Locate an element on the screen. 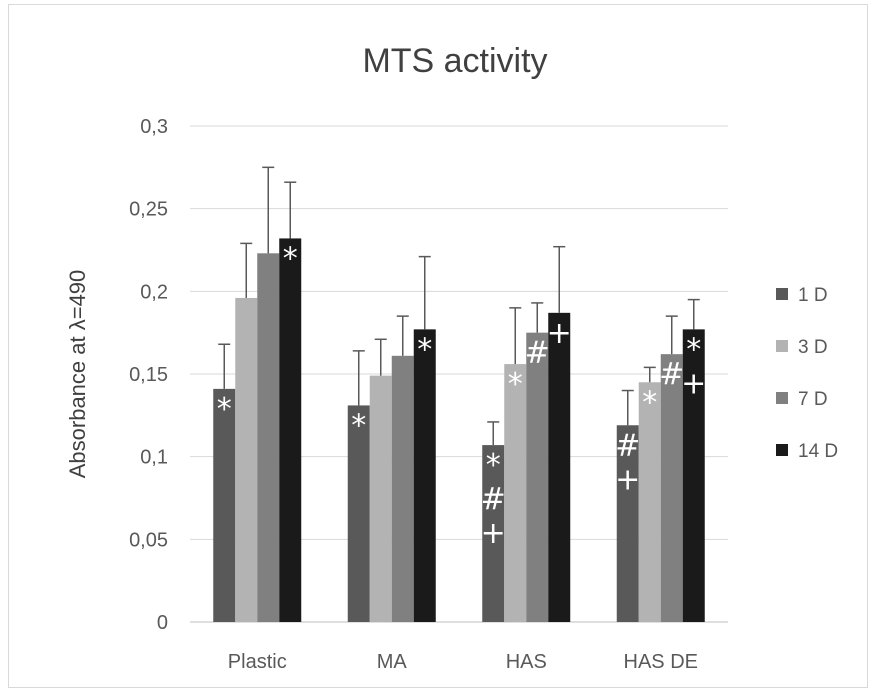  x-tick-label: HAS DE is located at coordinates (661, 662).